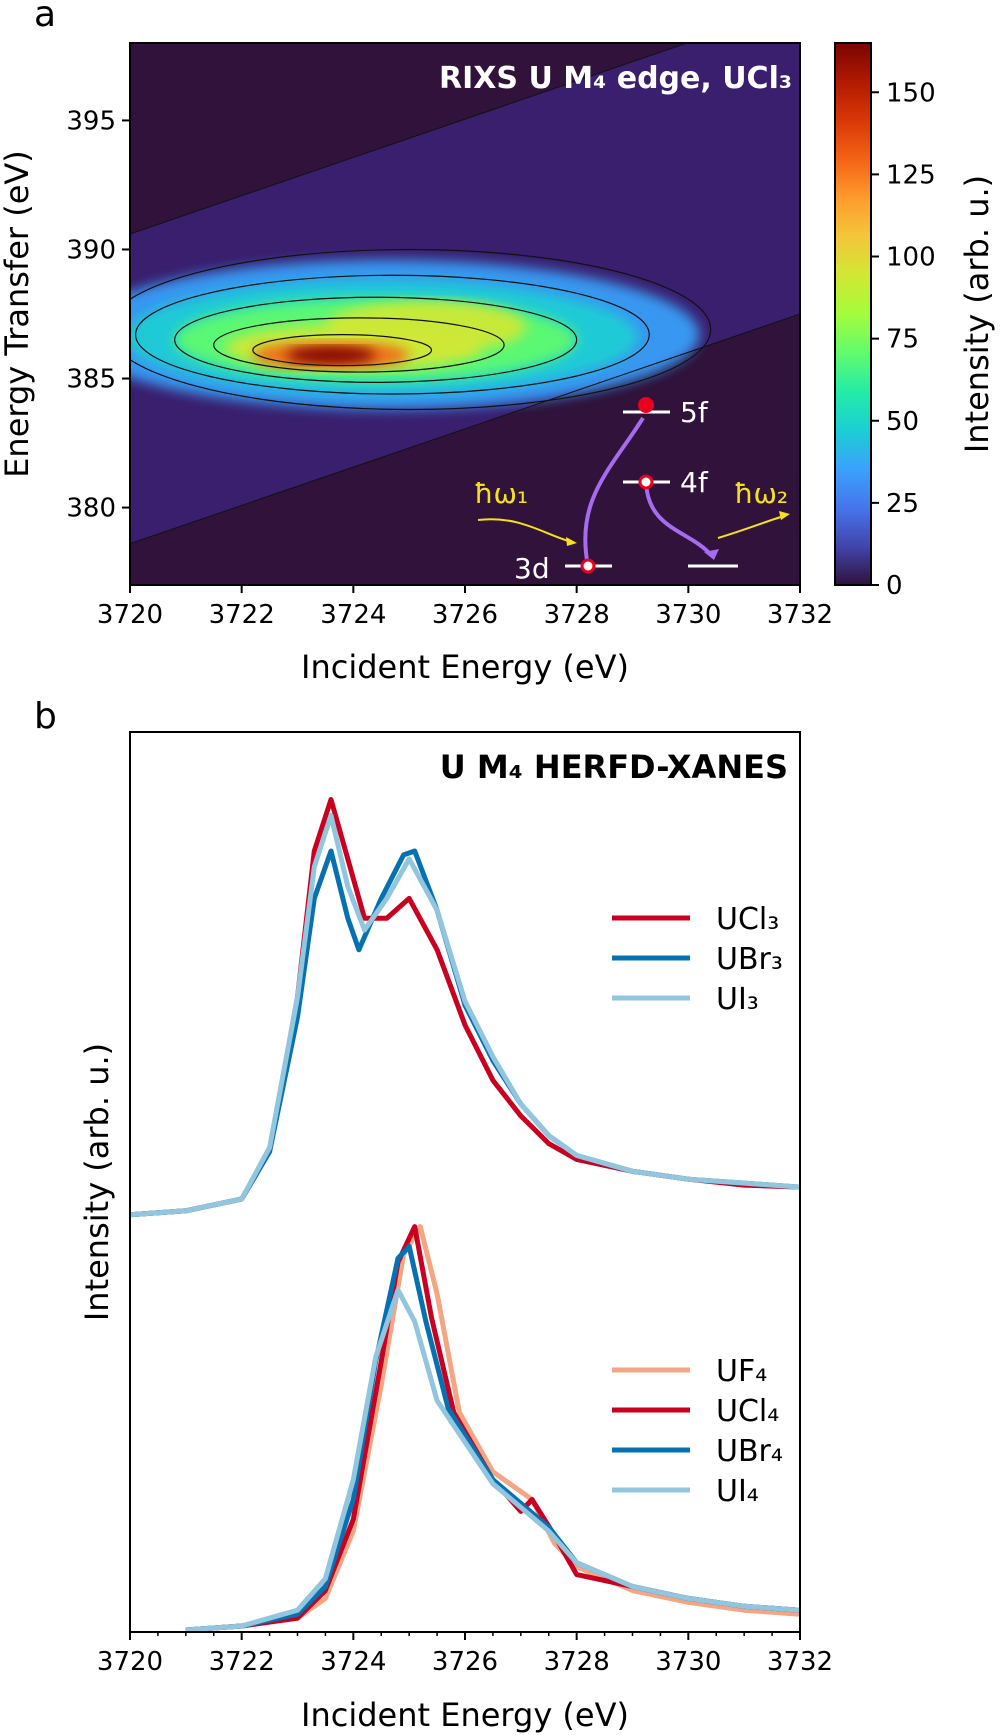  I want to click on herfd-xanes-xlabel: Incident Energy (eV), so click(465, 1715).